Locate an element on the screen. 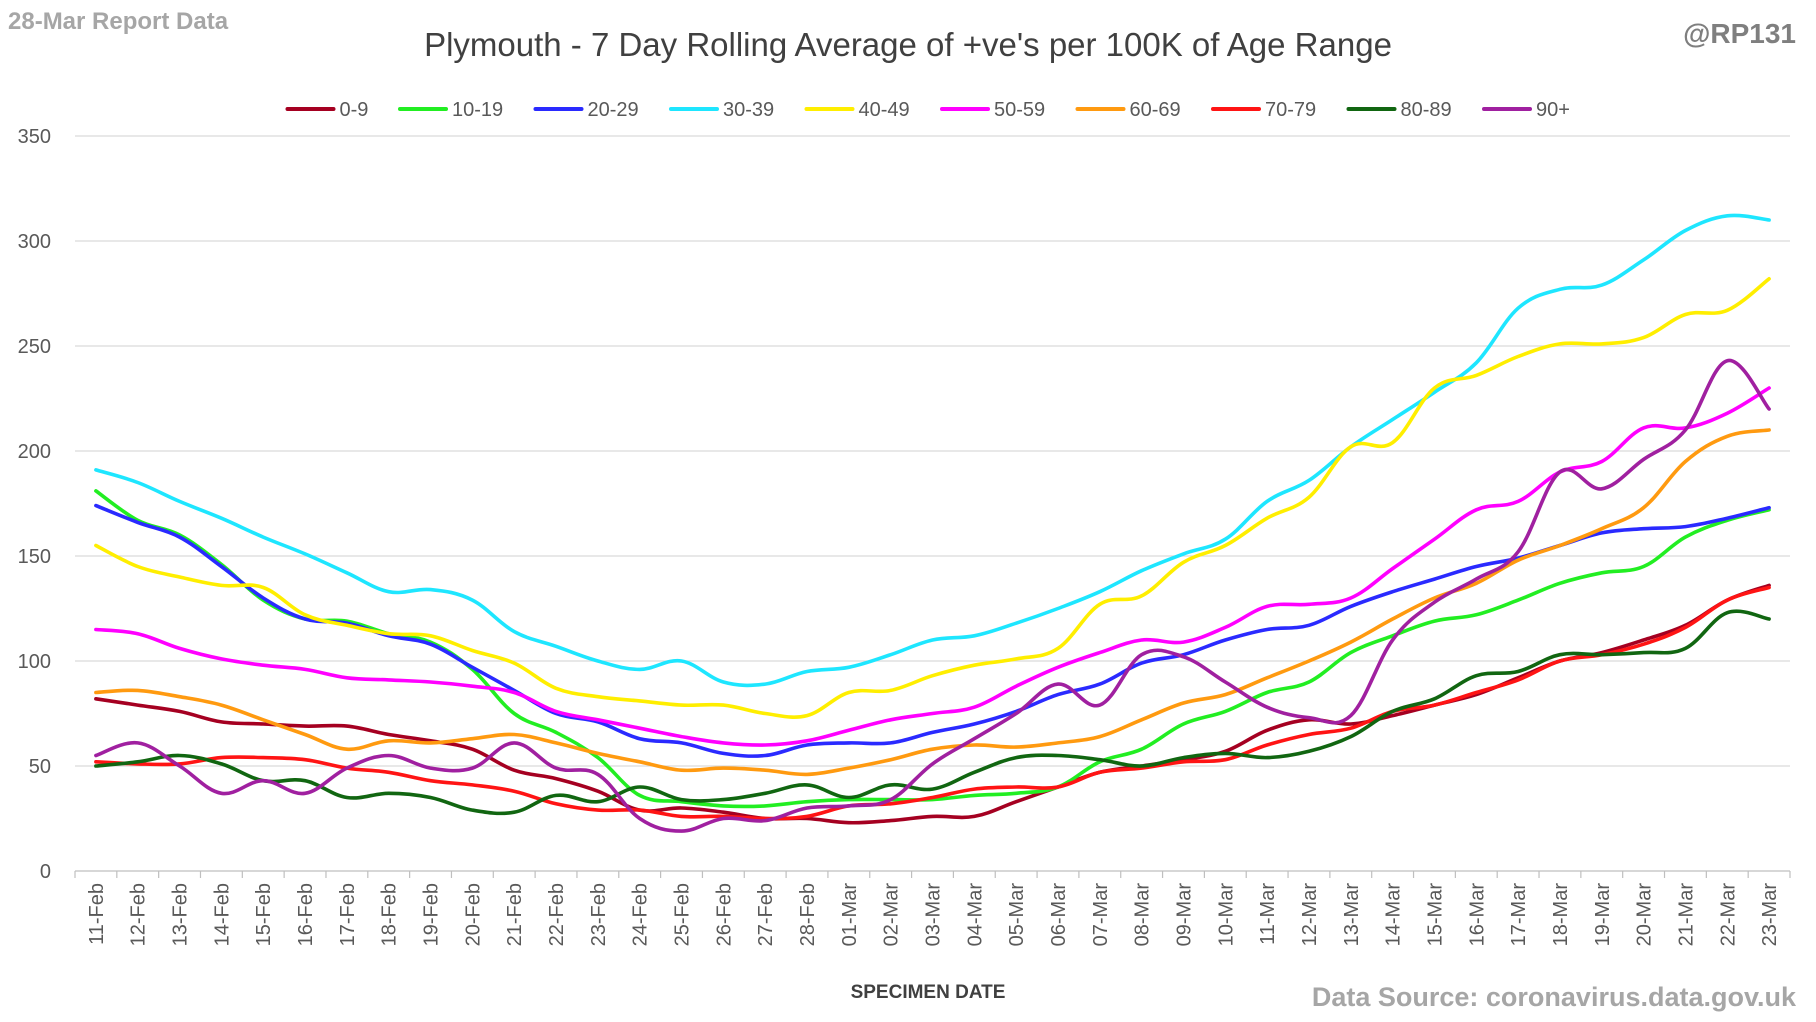  x-tick-label: 14-Mar is located at coordinates (1394, 915).